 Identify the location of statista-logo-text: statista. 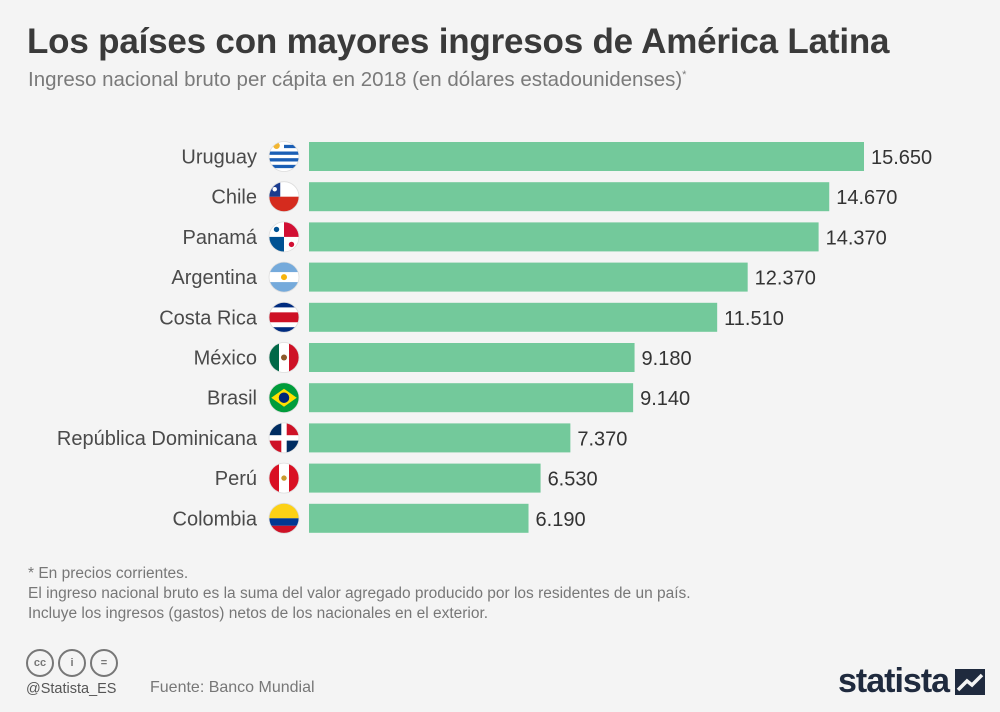
(894, 681).